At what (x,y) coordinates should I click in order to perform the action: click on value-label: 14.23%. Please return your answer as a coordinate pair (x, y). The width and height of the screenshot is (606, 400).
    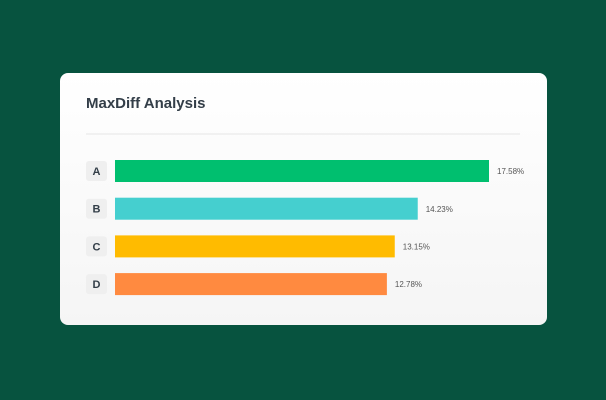
    Looking at the image, I should click on (439, 209).